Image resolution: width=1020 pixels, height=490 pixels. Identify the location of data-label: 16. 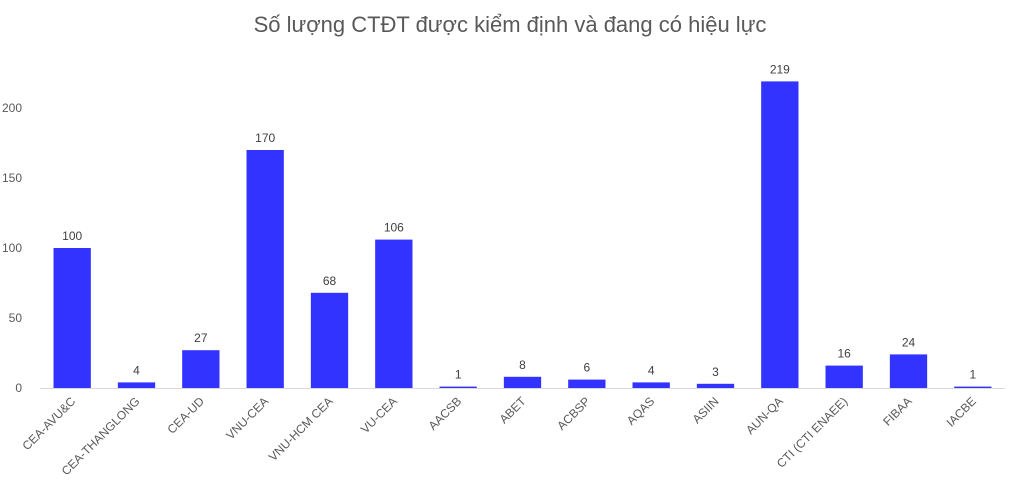
(844, 354).